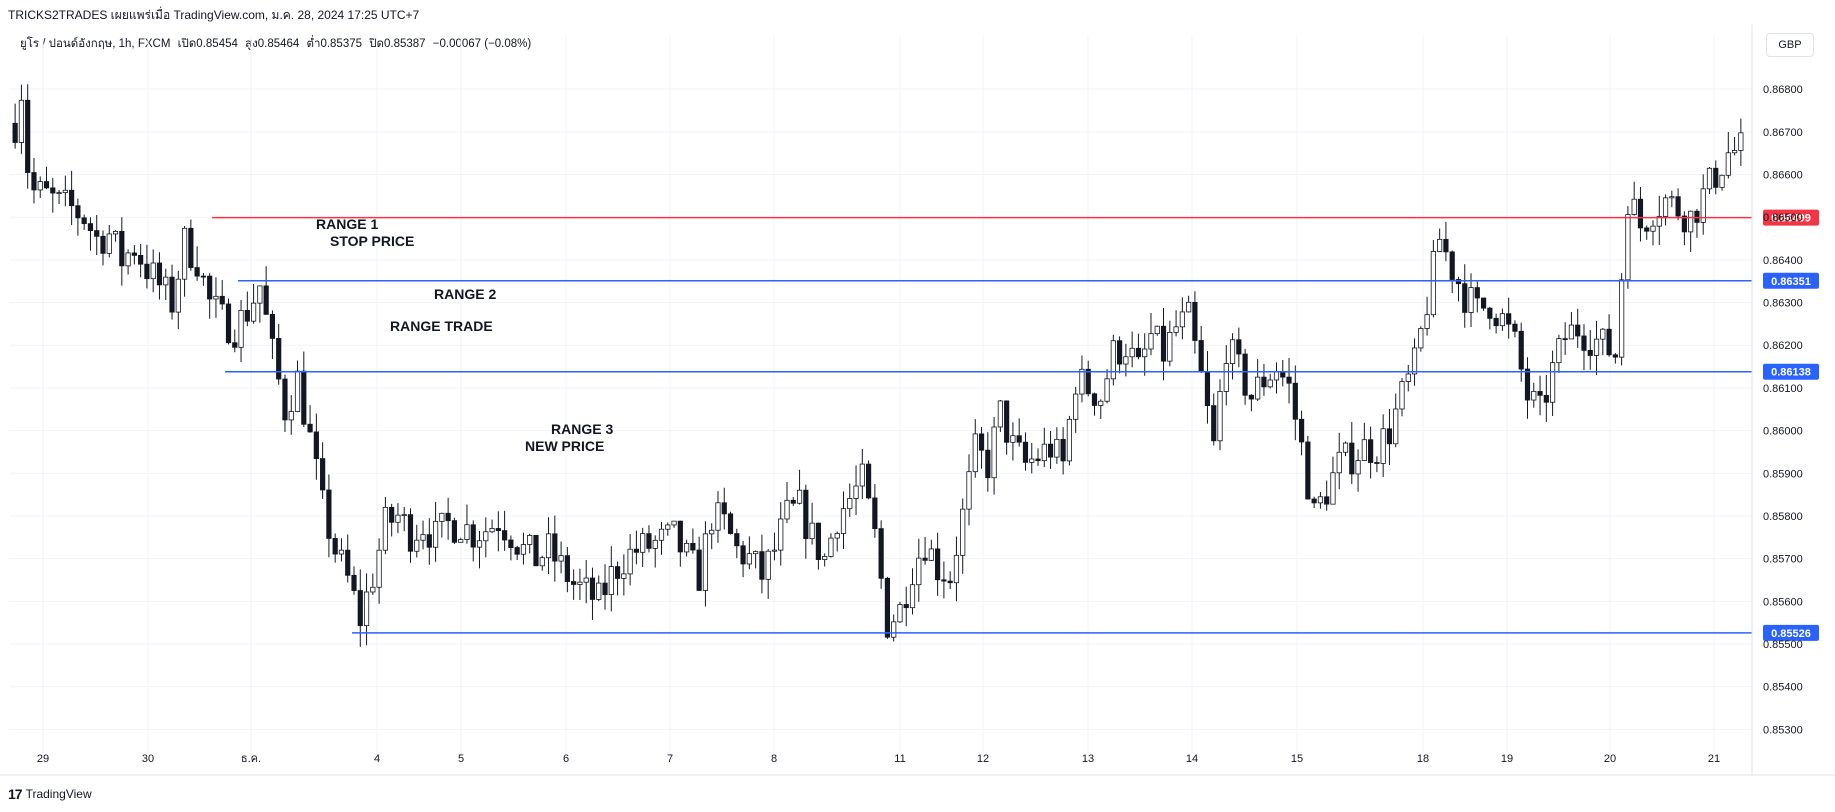 The height and width of the screenshot is (812, 1835). Describe the element at coordinates (207, 44) in the screenshot. I see `legend-open: เปิด0.85454` at that location.